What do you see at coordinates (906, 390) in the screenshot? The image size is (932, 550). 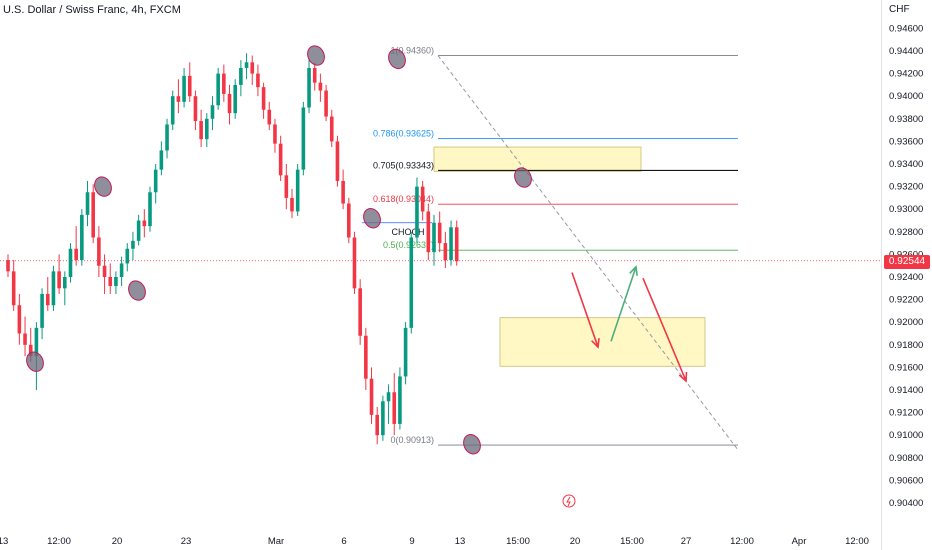 I see `y-tick-label: 0.91400` at bounding box center [906, 390].